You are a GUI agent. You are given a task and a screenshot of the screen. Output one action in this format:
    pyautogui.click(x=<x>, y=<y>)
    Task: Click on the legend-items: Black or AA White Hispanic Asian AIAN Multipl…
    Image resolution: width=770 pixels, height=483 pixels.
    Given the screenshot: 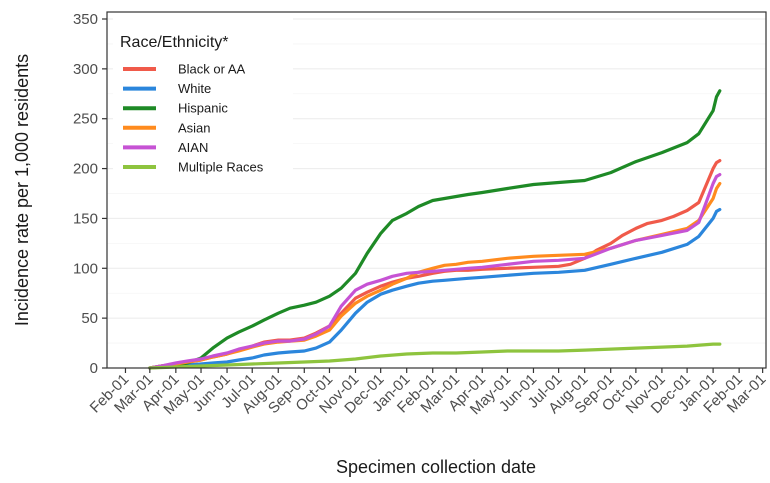 What is the action you would take?
    pyautogui.click(x=193, y=118)
    